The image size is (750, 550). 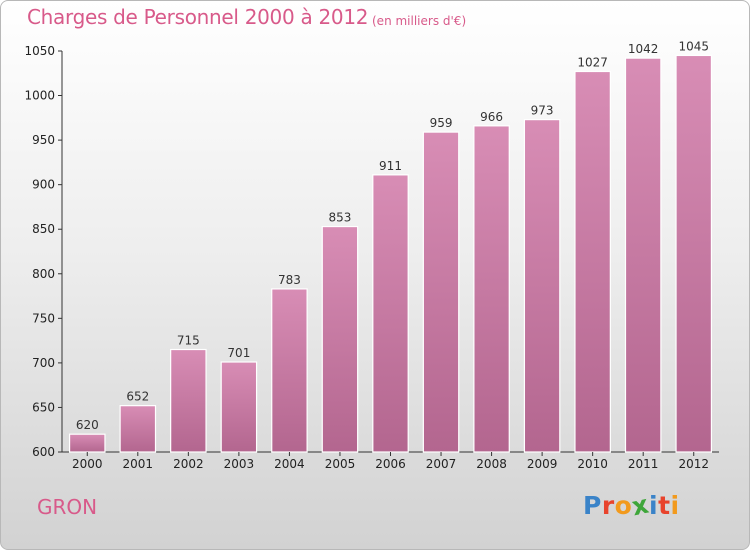 I want to click on x-tick-label: 2008, so click(x=491, y=464).